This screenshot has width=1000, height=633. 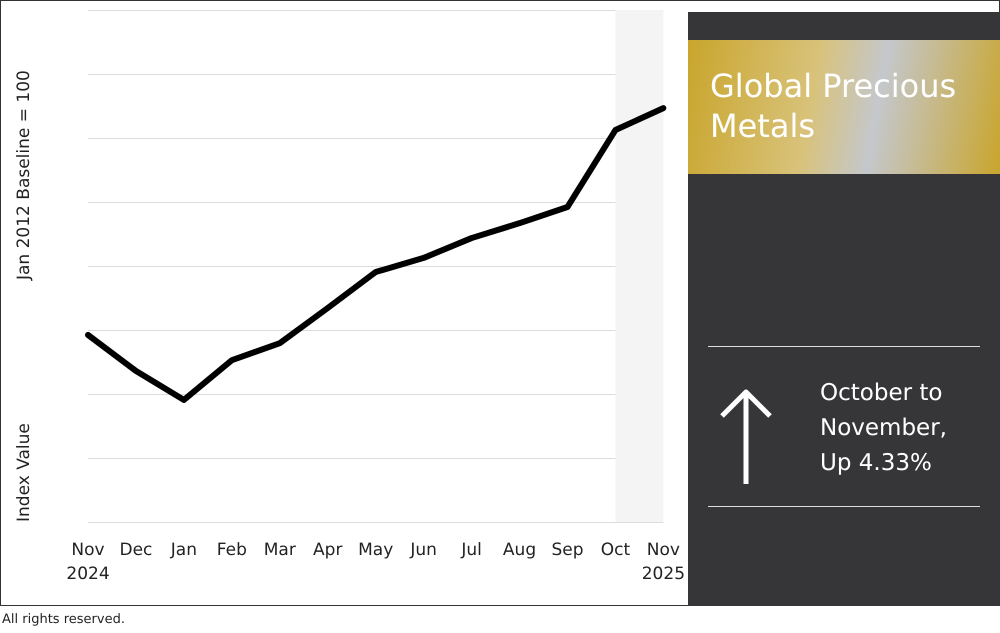 I want to click on y-axis-title: Index Value, so click(x=24, y=472).